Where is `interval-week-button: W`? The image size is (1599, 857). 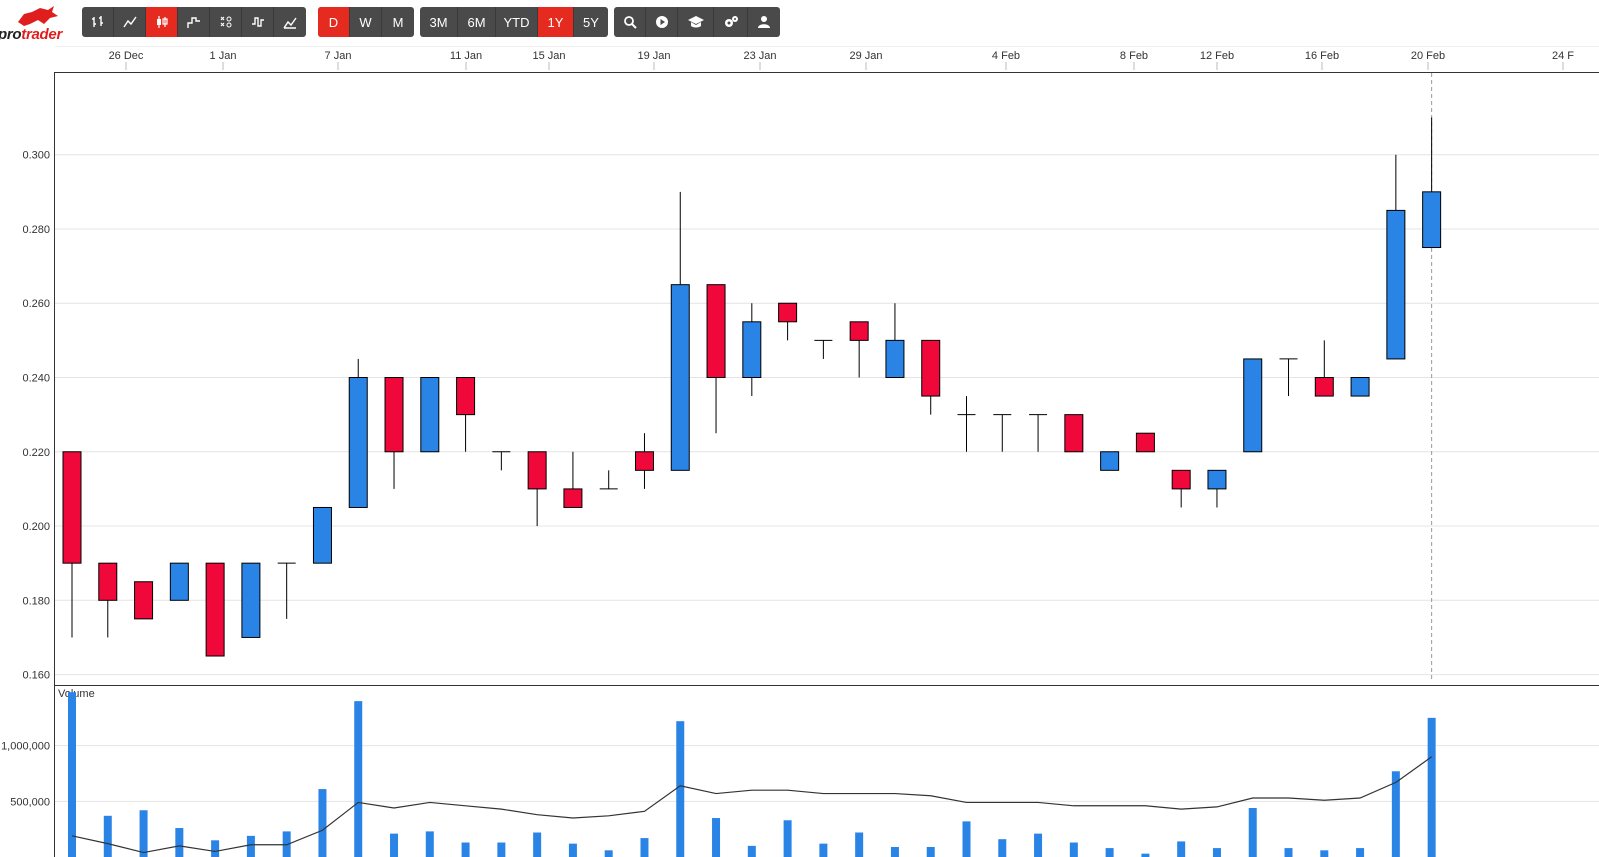 interval-week-button: W is located at coordinates (366, 22).